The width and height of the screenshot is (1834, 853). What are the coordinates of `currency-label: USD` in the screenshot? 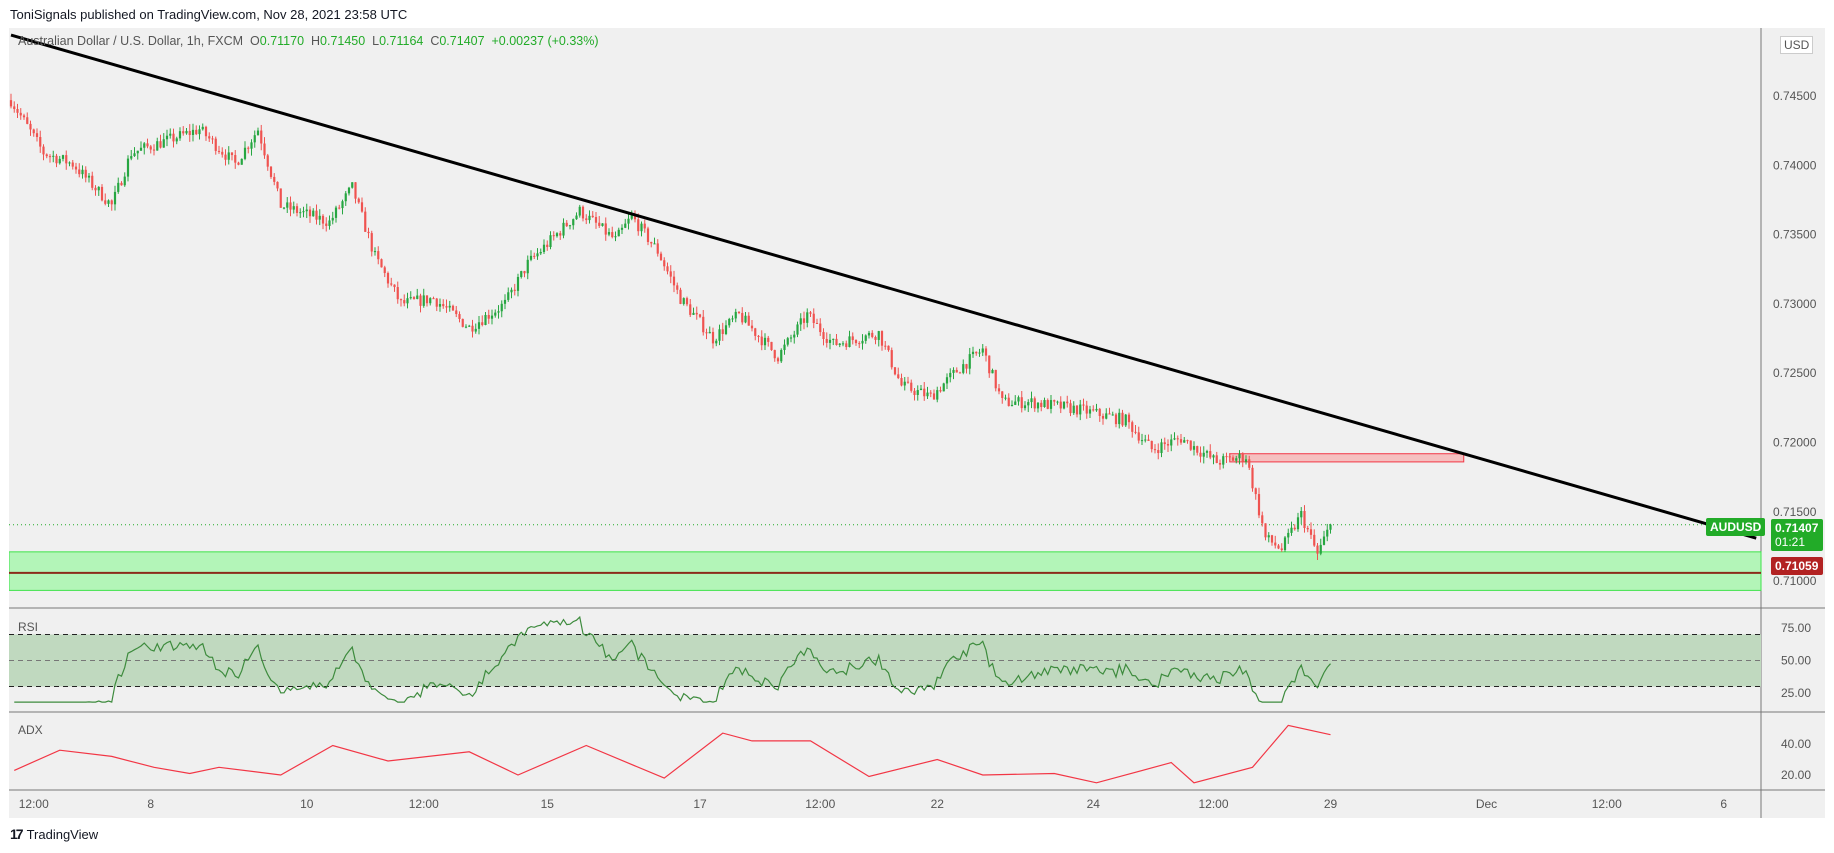 It's located at (1797, 45).